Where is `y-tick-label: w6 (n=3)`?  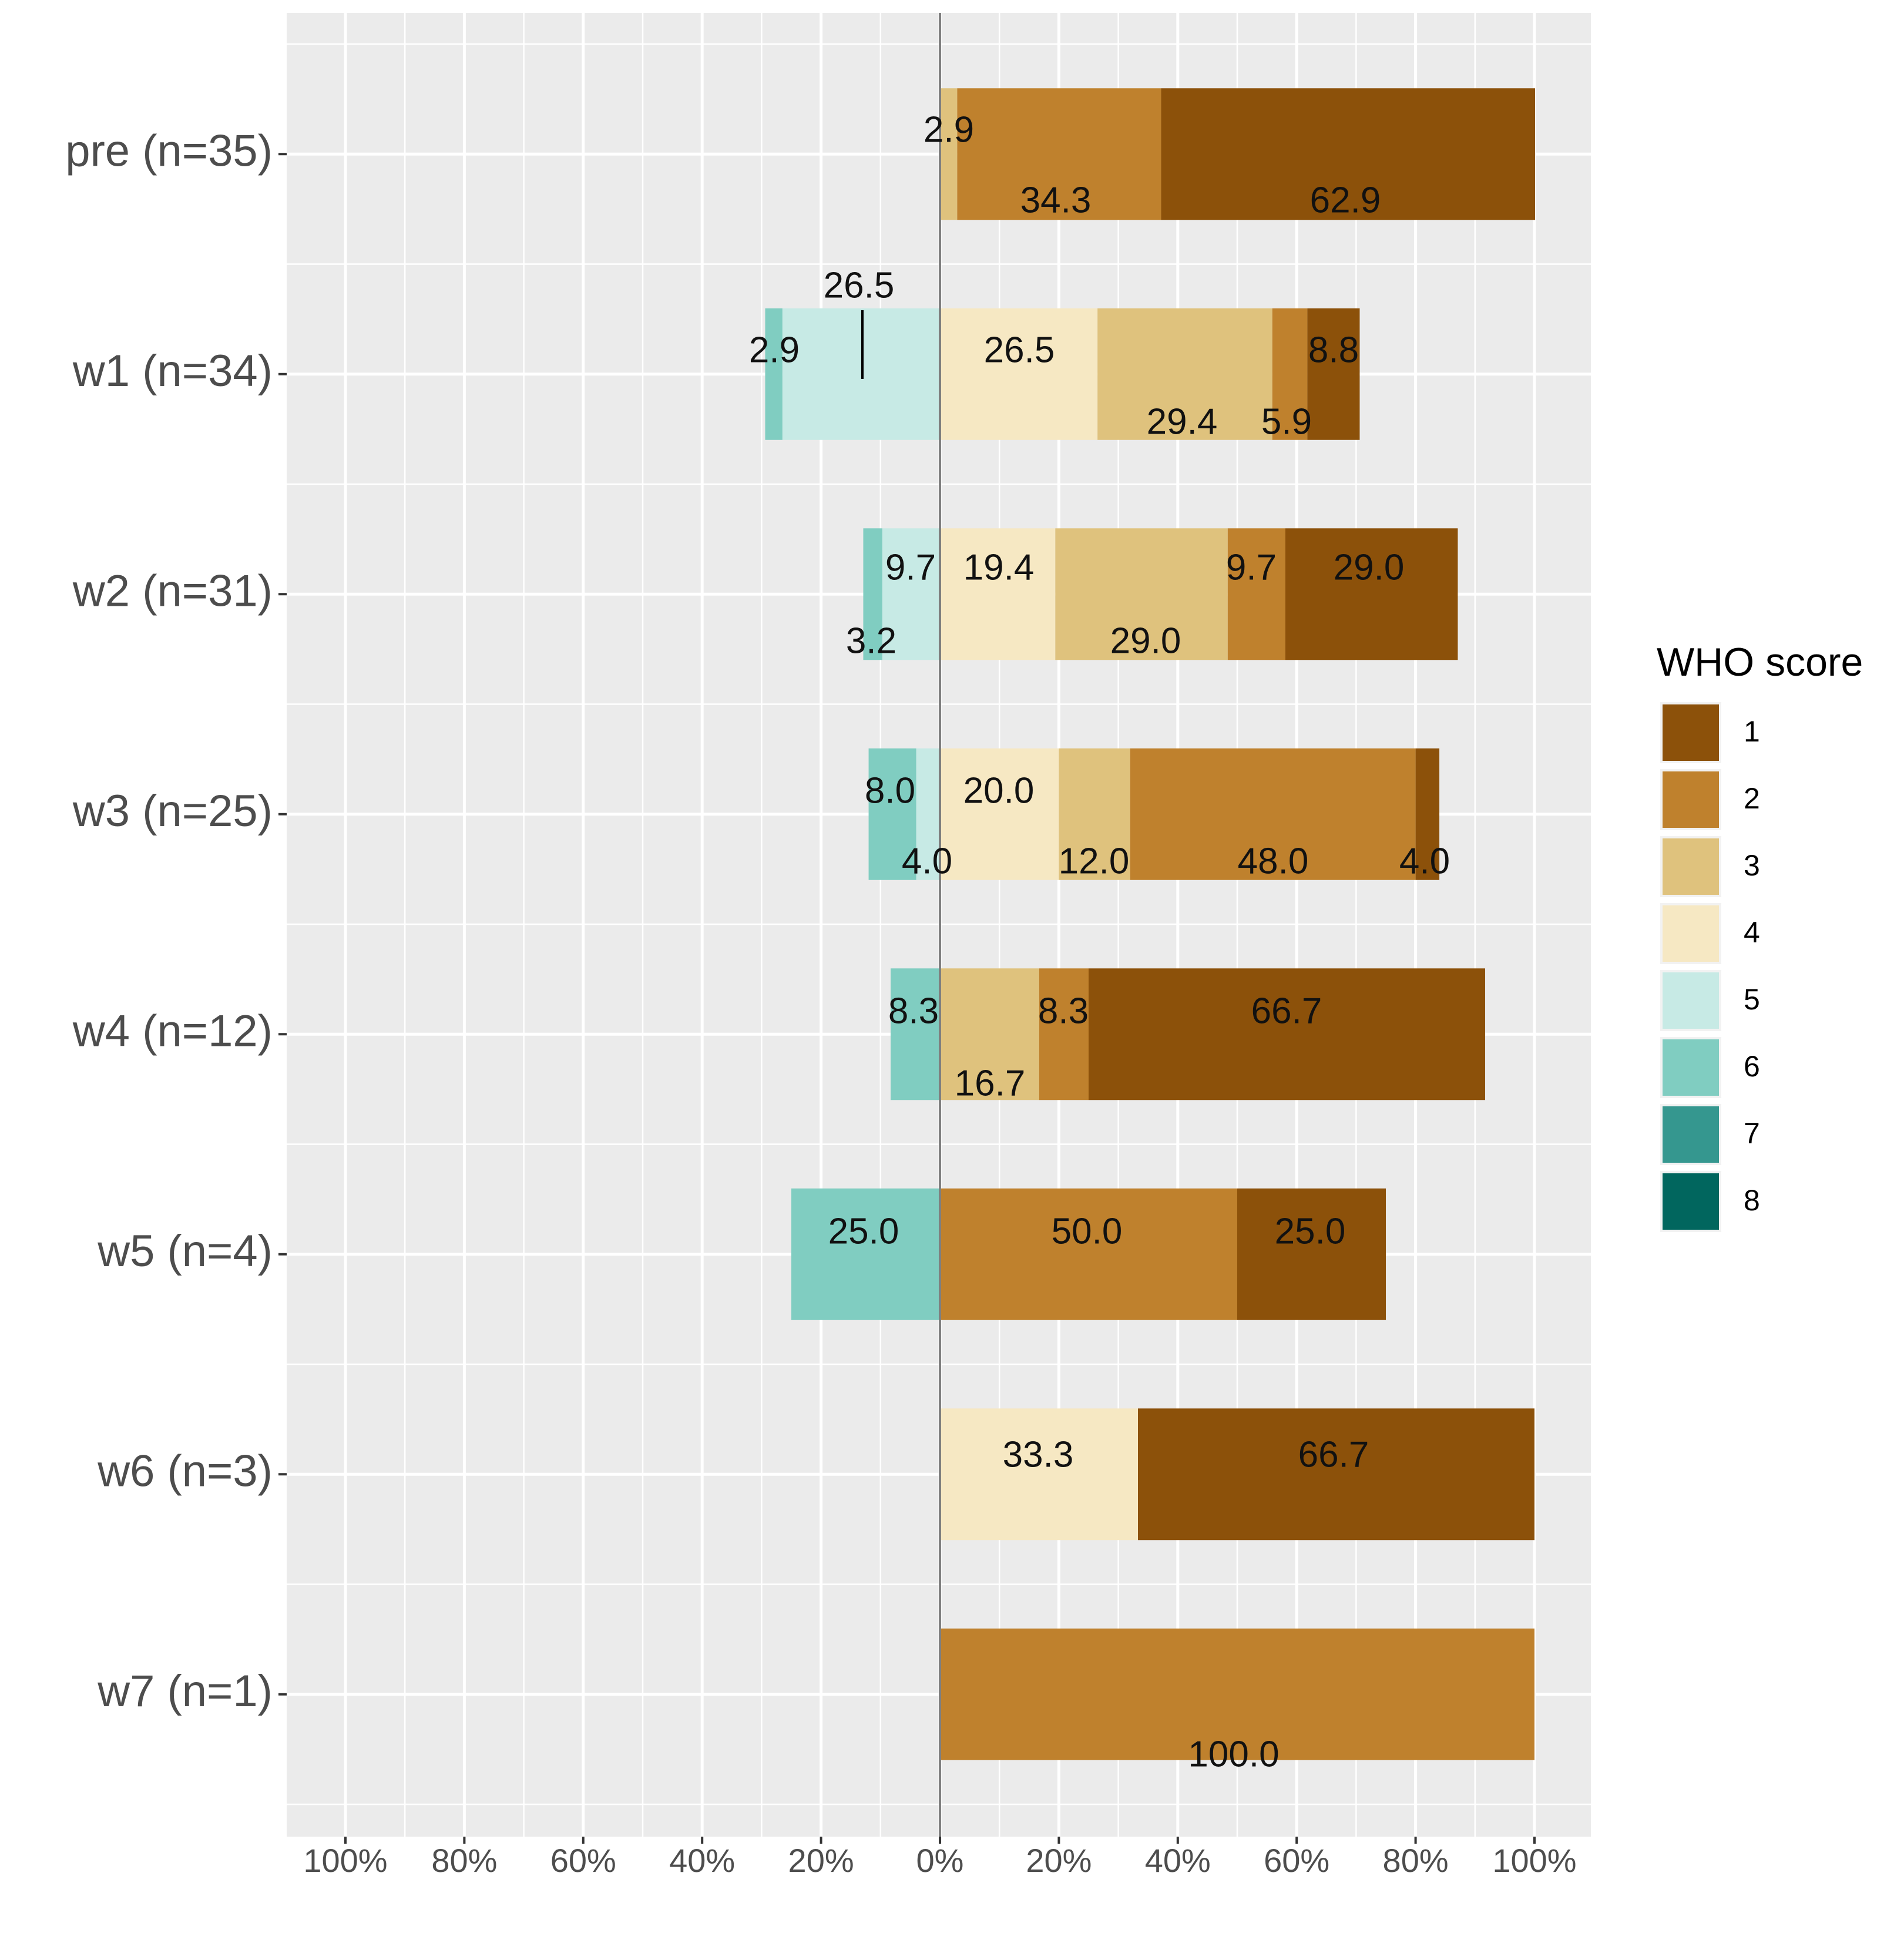 y-tick-label: w6 (n=3) is located at coordinates (185, 1471).